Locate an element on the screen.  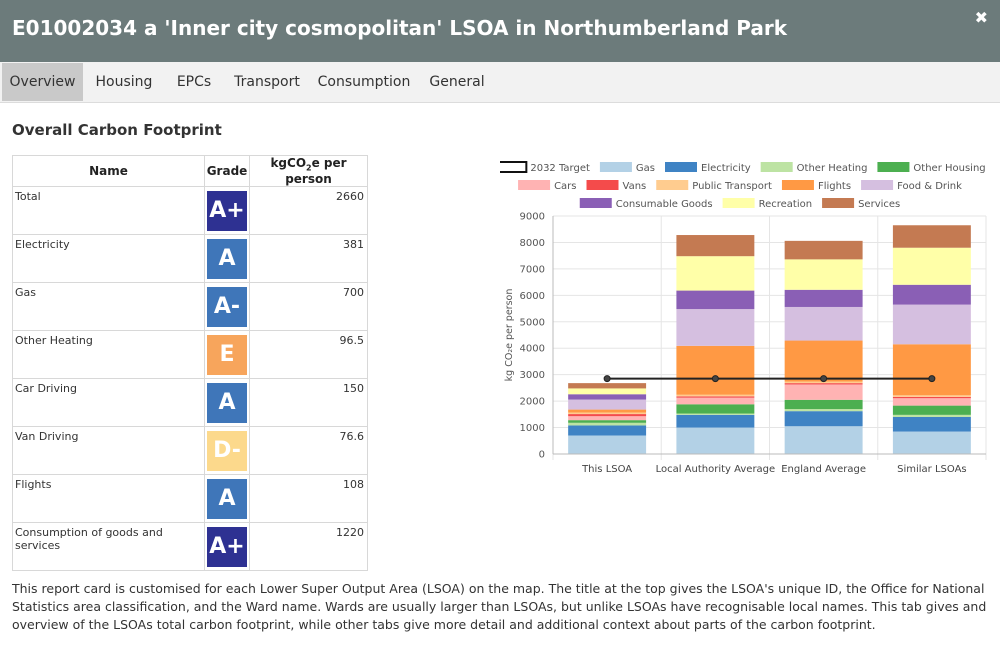
row-value: 1220 is located at coordinates (308, 547).